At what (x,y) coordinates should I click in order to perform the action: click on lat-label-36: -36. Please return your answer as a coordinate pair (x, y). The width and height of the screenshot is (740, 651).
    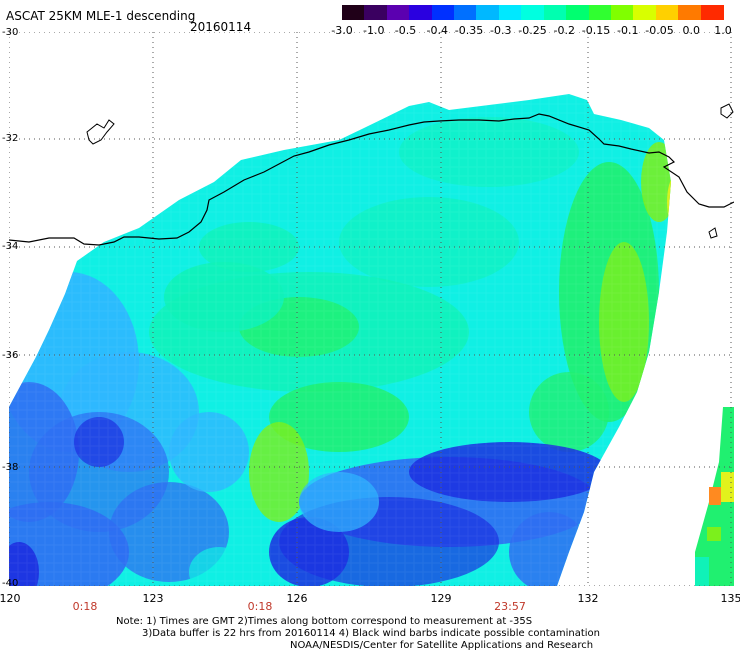
    Looking at the image, I should click on (10, 355).